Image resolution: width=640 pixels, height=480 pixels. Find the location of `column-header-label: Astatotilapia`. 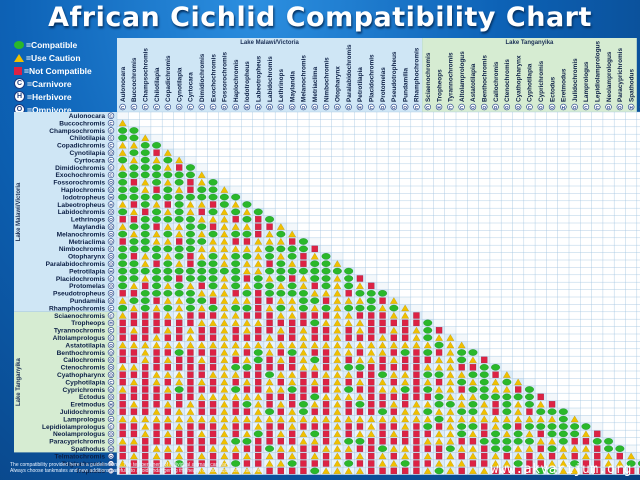

column-header-label: Astatotilapia is located at coordinates (473, 82).